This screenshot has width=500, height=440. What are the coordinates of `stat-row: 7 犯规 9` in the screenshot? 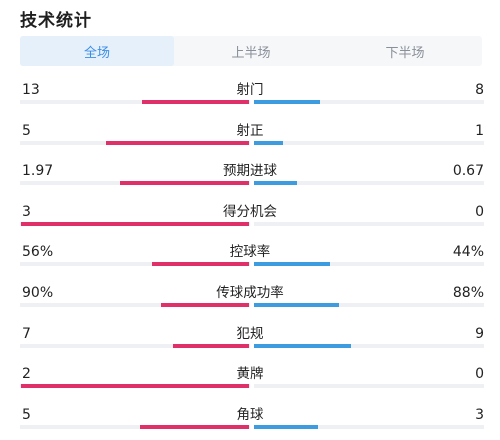 It's located at (250, 344).